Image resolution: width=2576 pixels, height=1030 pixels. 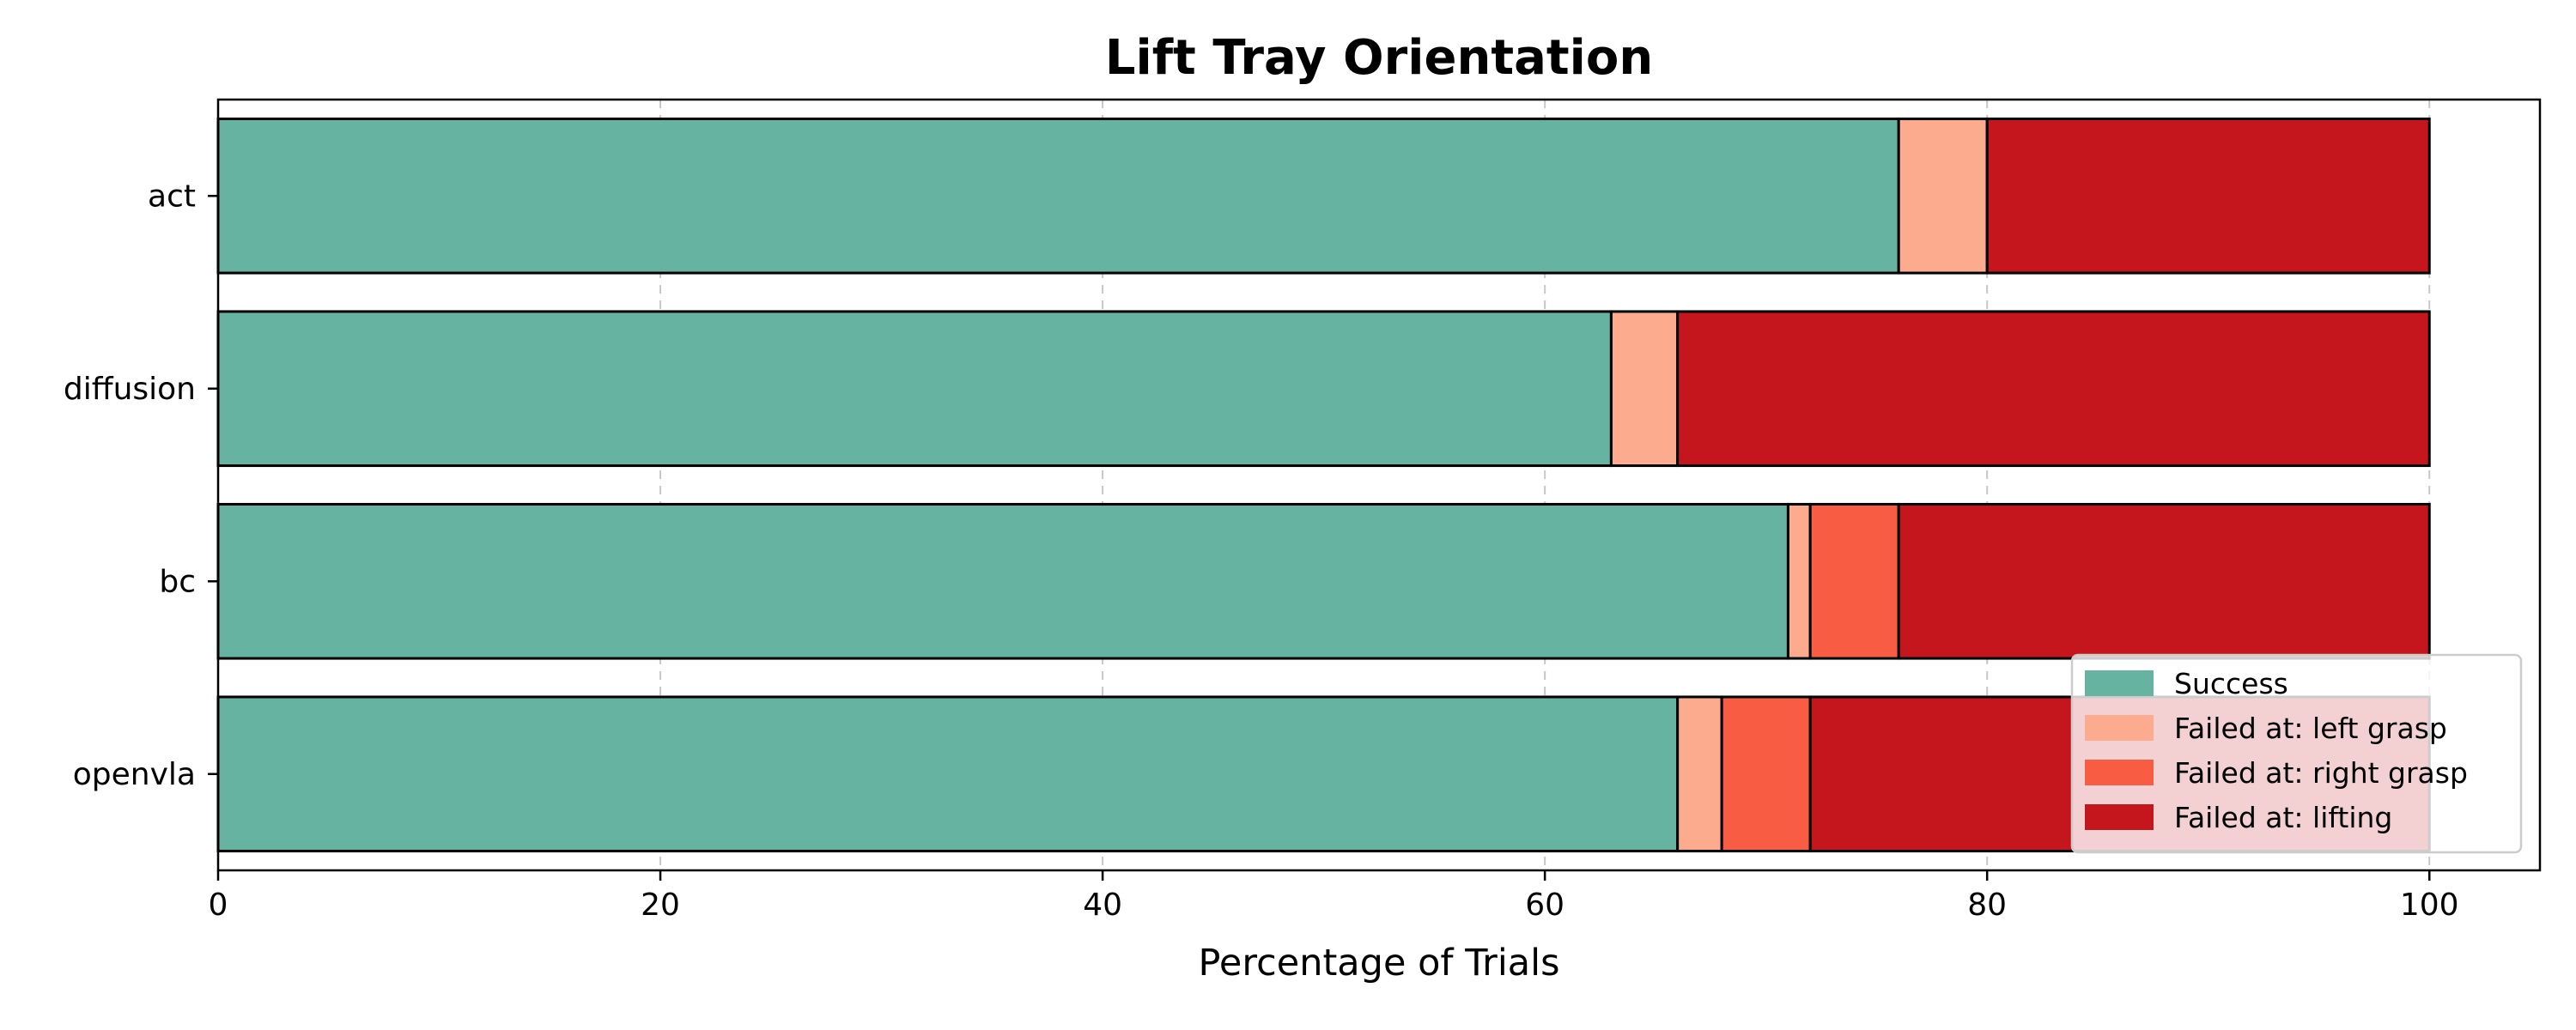 What do you see at coordinates (2053, 389) in the screenshot?
I see `bar-diffusion-failed-at-lifting` at bounding box center [2053, 389].